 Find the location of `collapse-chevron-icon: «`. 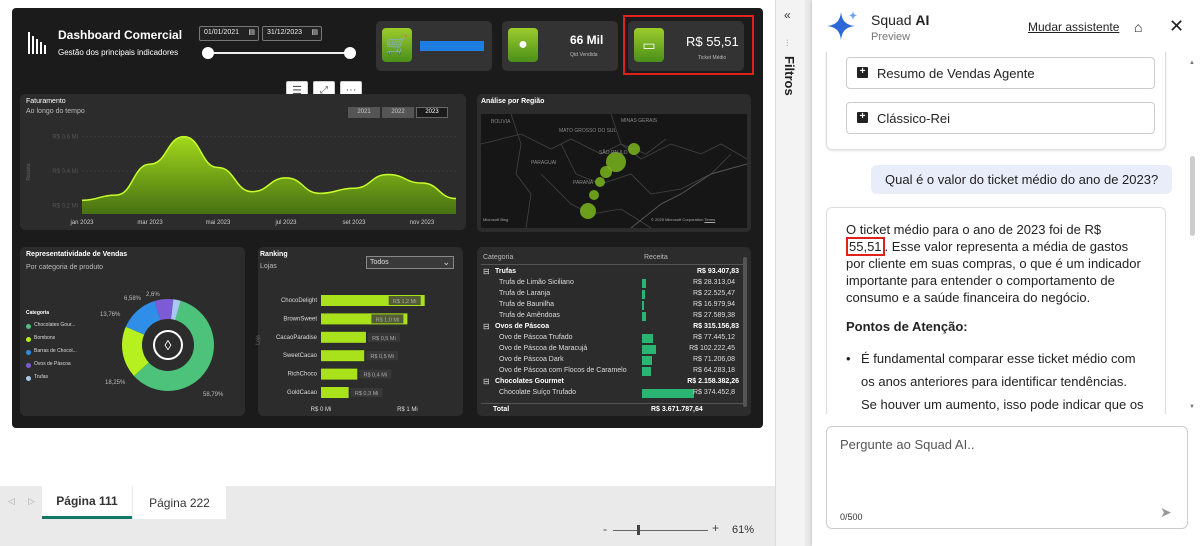

collapse-chevron-icon: « is located at coordinates (787, 15).